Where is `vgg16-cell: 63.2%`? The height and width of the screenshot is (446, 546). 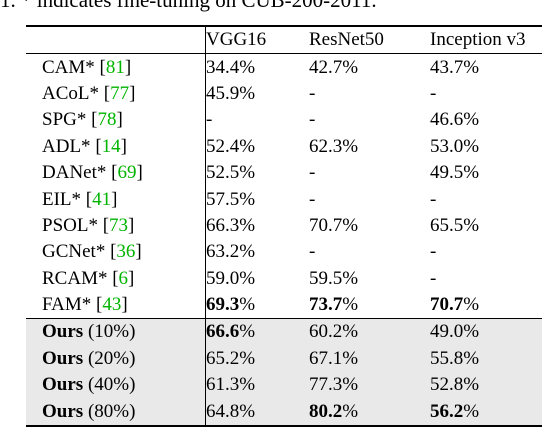
vgg16-cell: 63.2% is located at coordinates (231, 252).